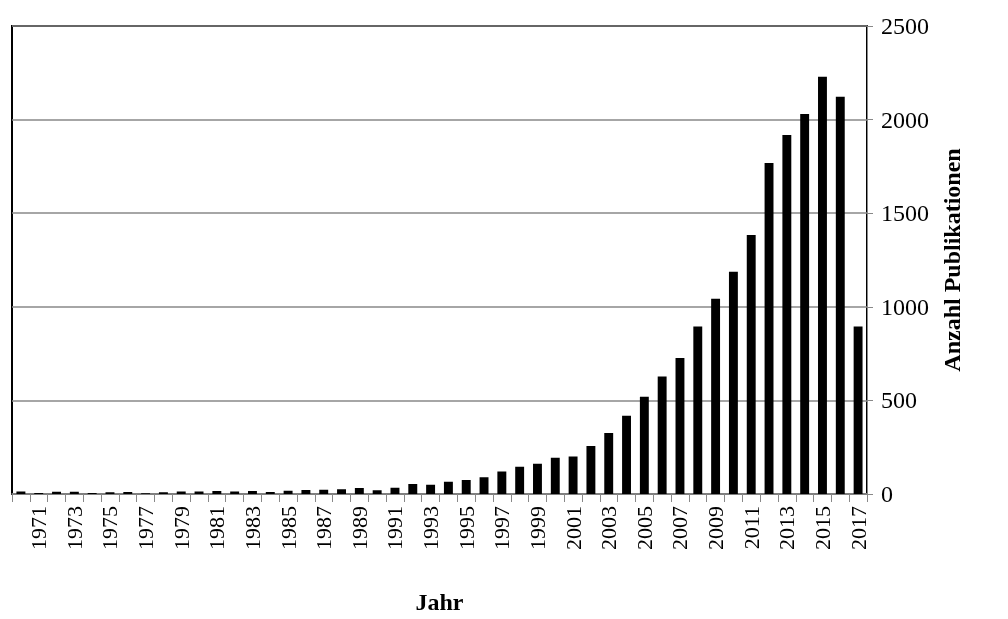 The image size is (1008, 619). What do you see at coordinates (887, 494) in the screenshot?
I see `y2-tick-label: 0` at bounding box center [887, 494].